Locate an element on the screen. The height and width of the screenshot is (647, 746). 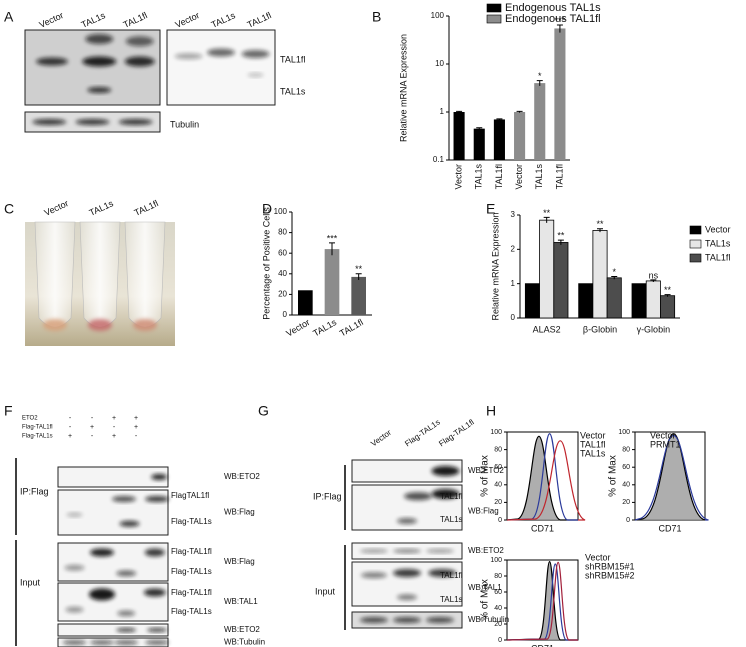
legend-label: TAL1fl is located at coordinates (592, 444).